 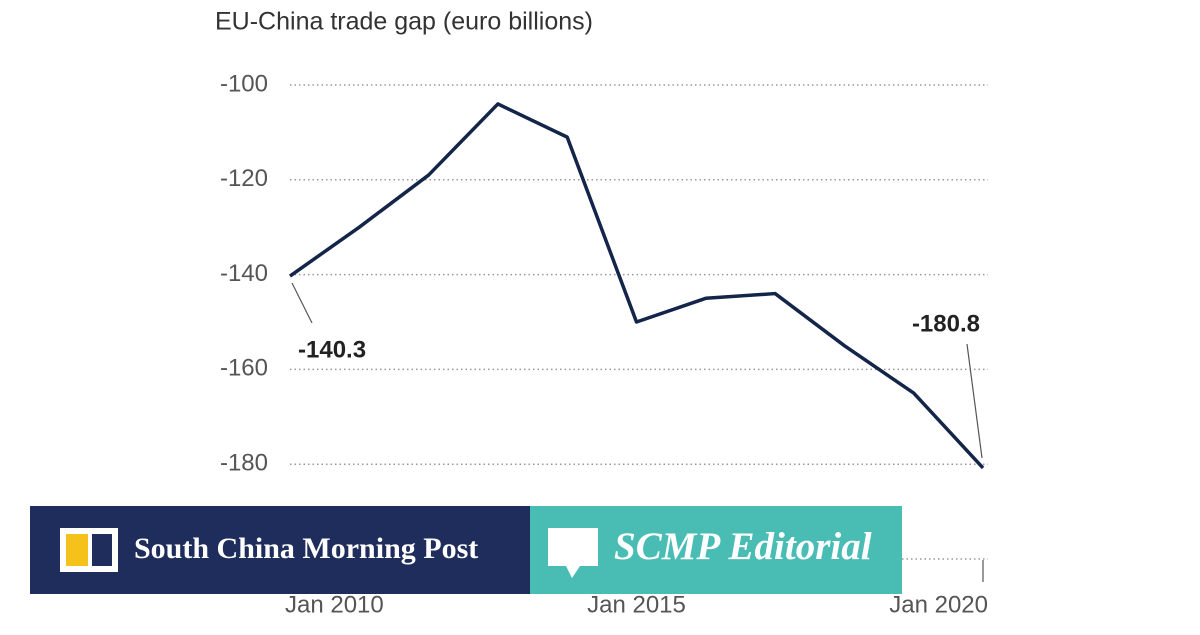 What do you see at coordinates (573, 553) in the screenshot?
I see `bubble-icon` at bounding box center [573, 553].